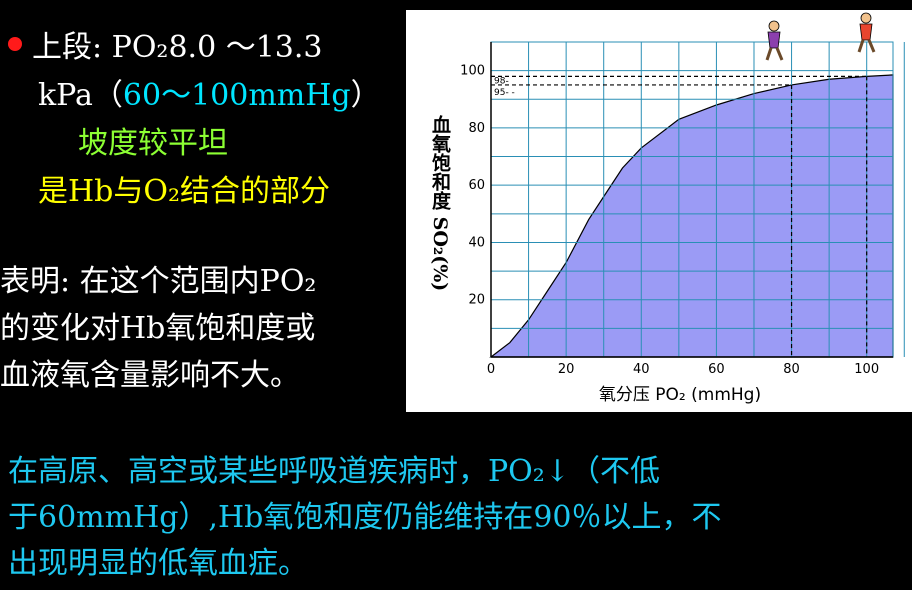  Describe the element at coordinates (716, 369) in the screenshot. I see `x-tick-label: 60` at that location.